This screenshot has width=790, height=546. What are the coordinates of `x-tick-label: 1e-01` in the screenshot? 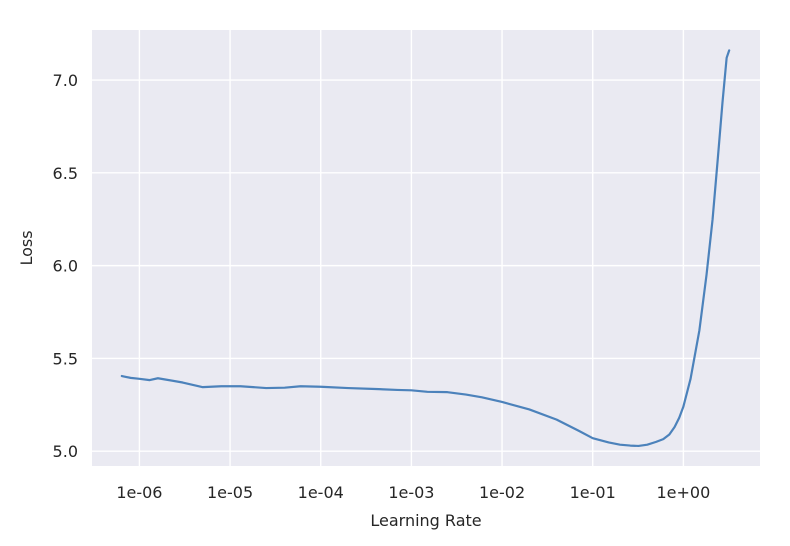 It's located at (593, 492).